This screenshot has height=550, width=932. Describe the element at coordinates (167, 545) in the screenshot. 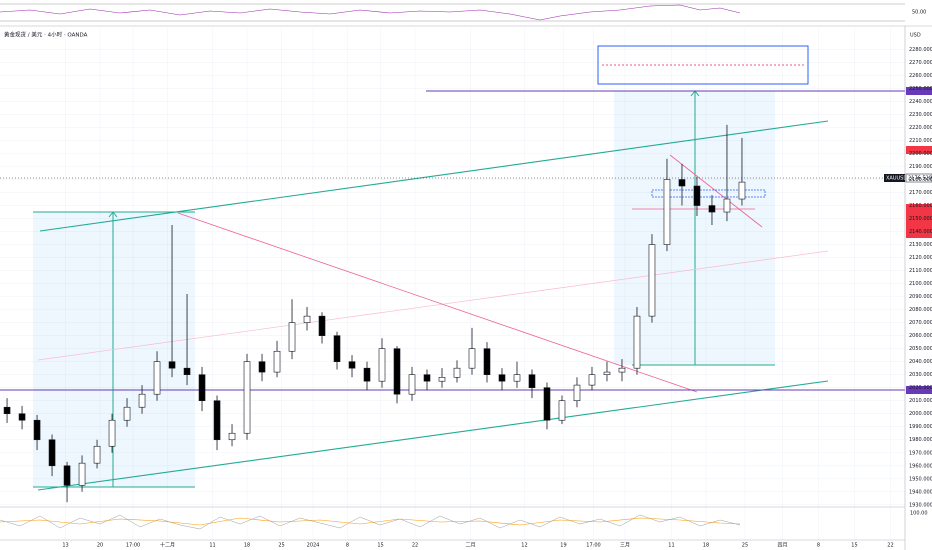

I see `x-tick-label: 十二月` at that location.